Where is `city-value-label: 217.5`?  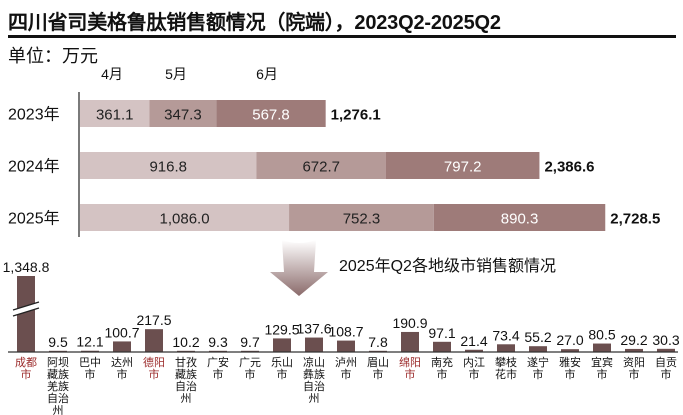 city-value-label: 217.5 is located at coordinates (153, 320).